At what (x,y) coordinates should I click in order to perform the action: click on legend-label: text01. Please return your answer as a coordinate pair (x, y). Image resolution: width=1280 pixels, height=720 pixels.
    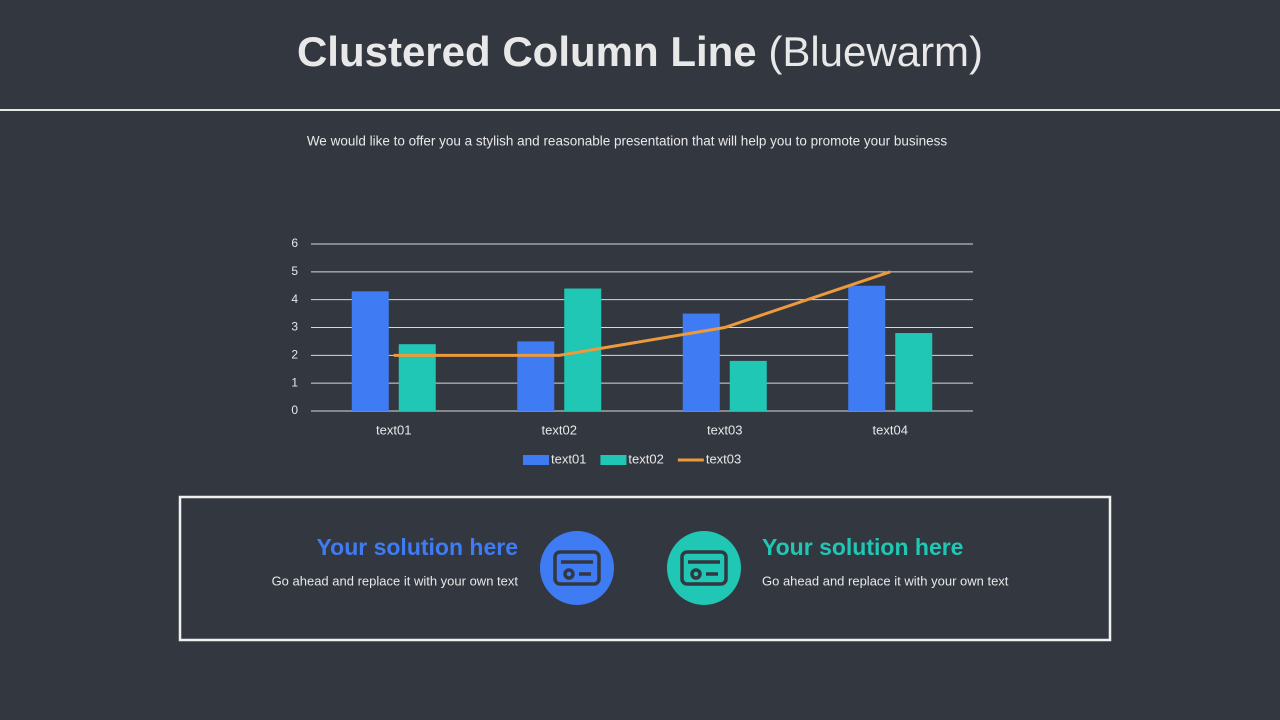
    Looking at the image, I should click on (568, 458).